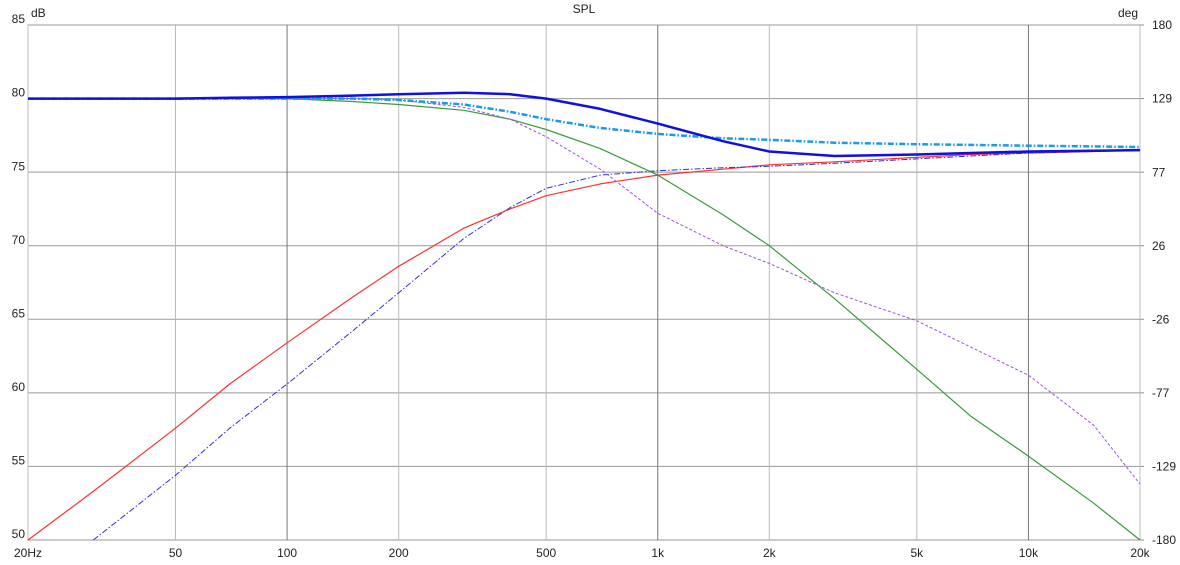 The width and height of the screenshot is (1180, 565). I want to click on y2-tick-label: -26, so click(1161, 319).